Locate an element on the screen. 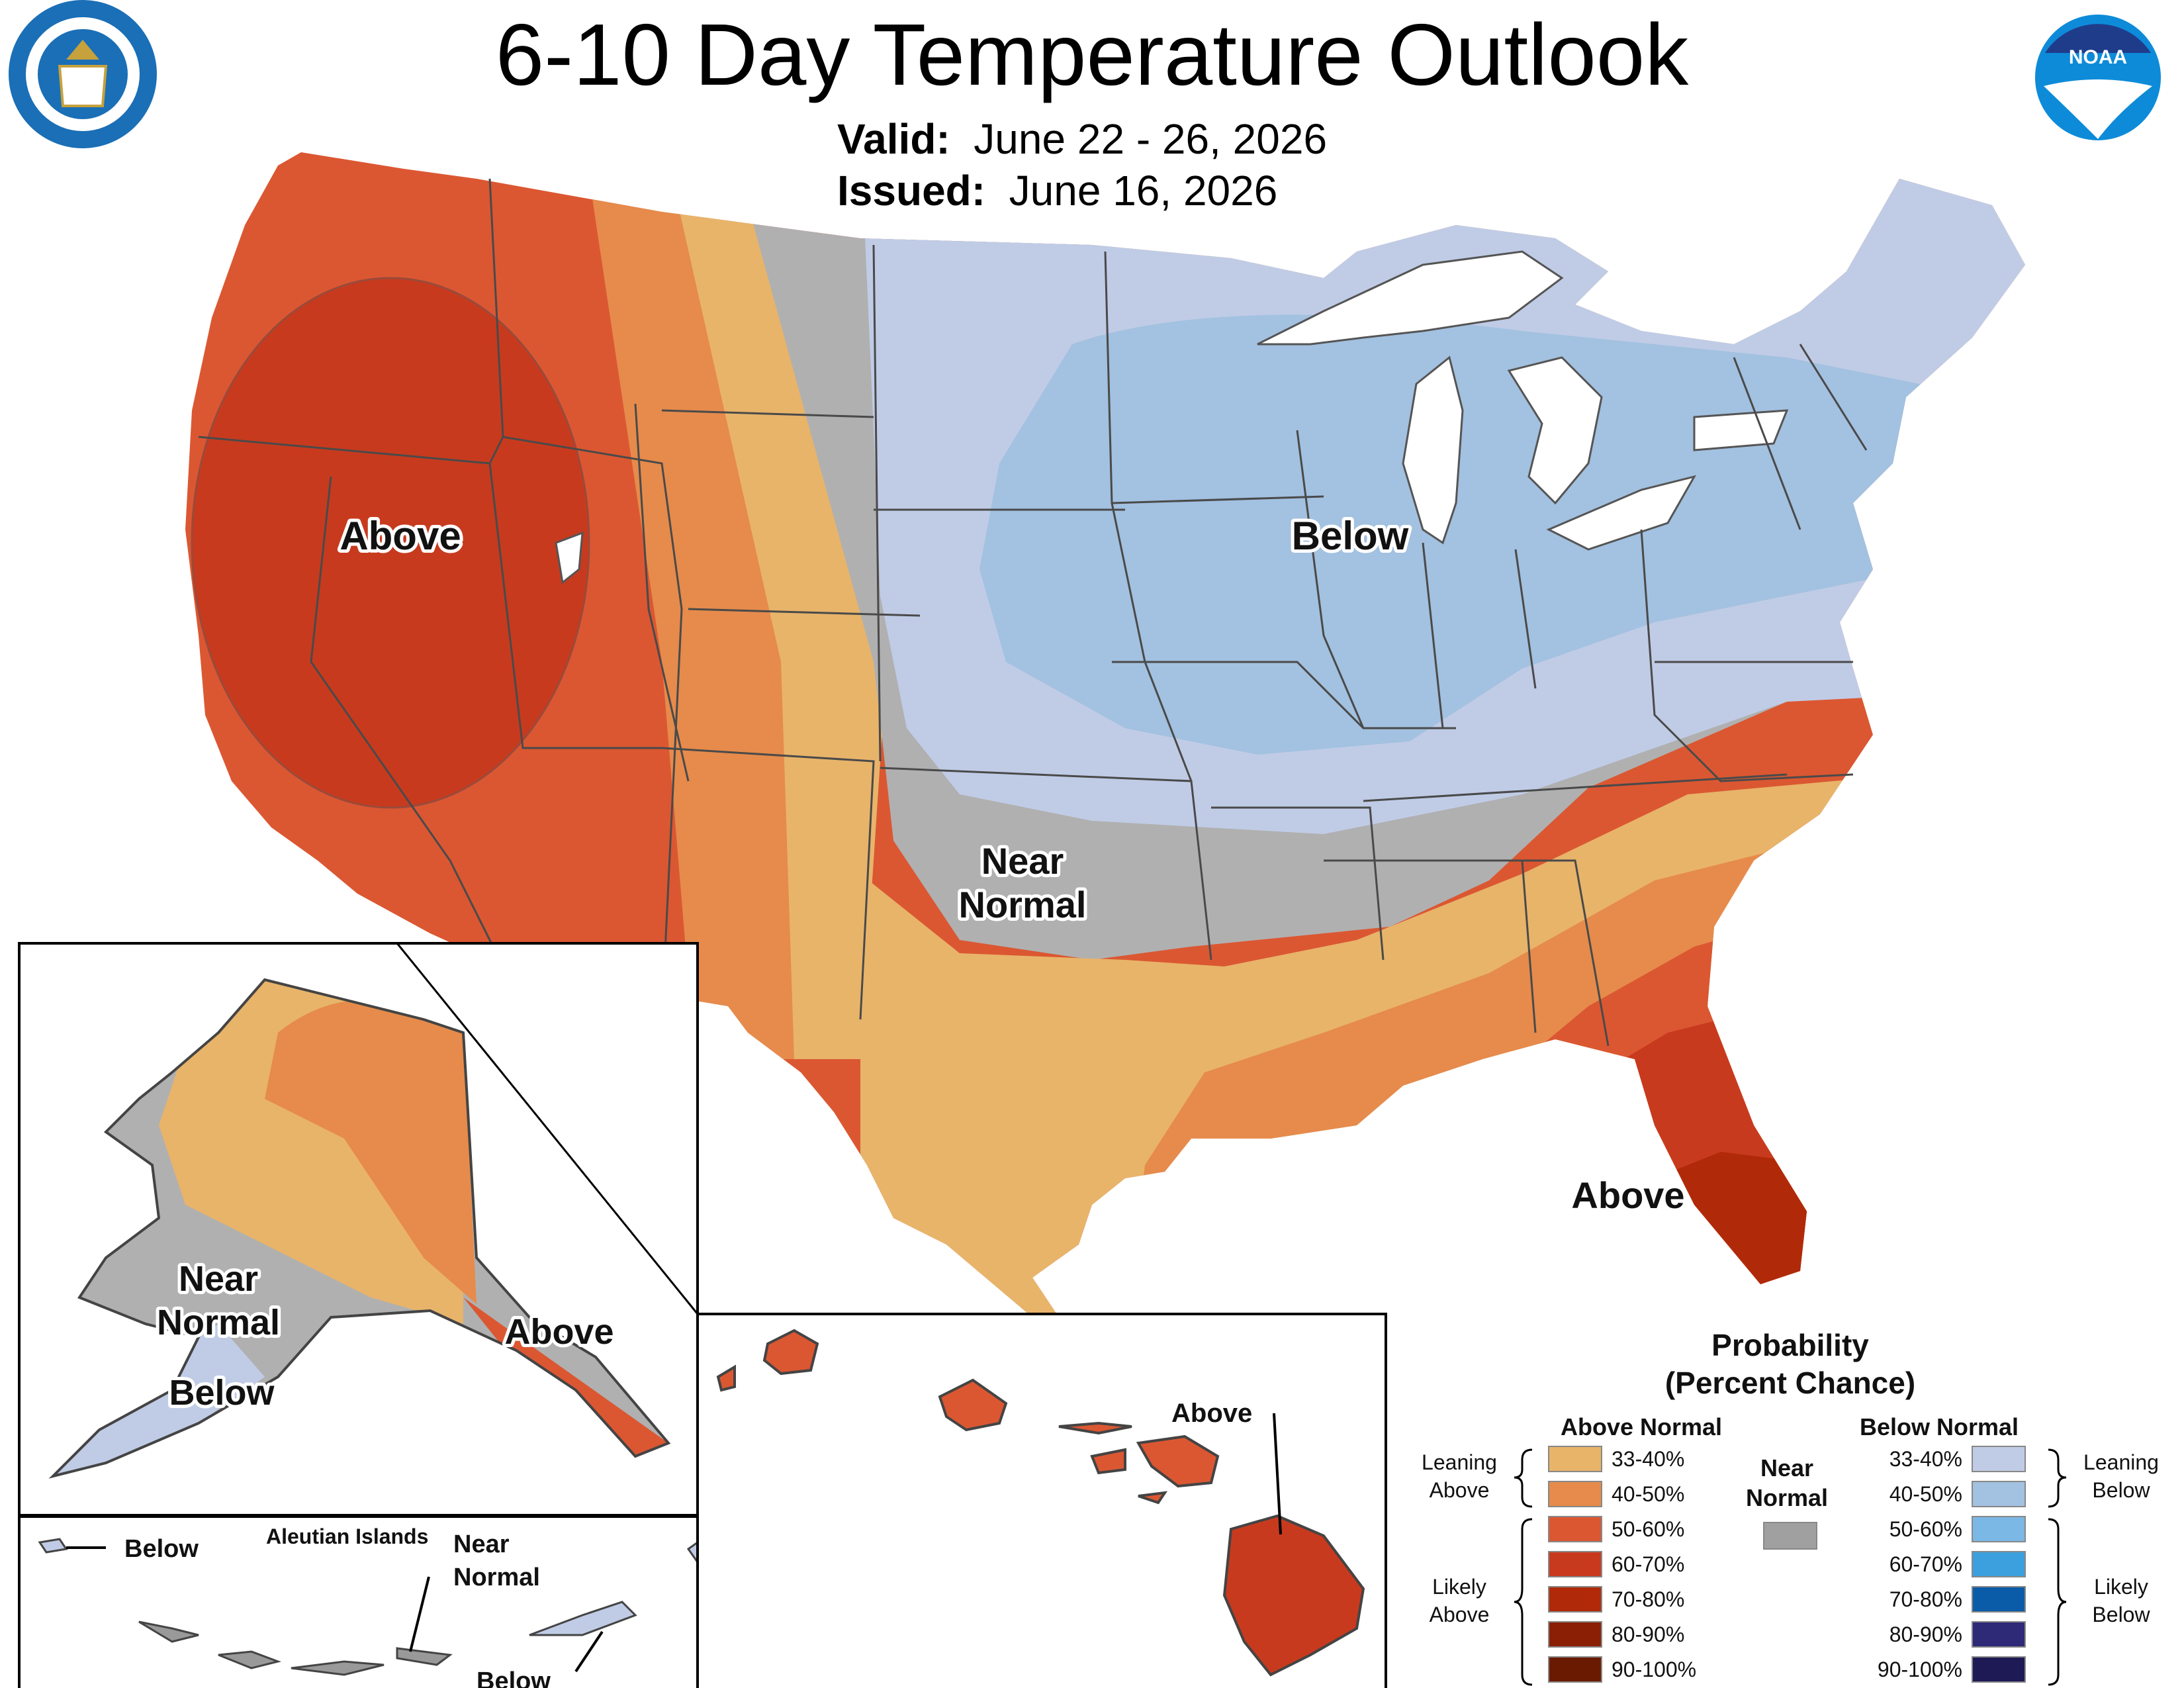 This screenshot has height=1688, width=2184. legend-leaning-below-line1: Leaning is located at coordinates (2121, 1462).